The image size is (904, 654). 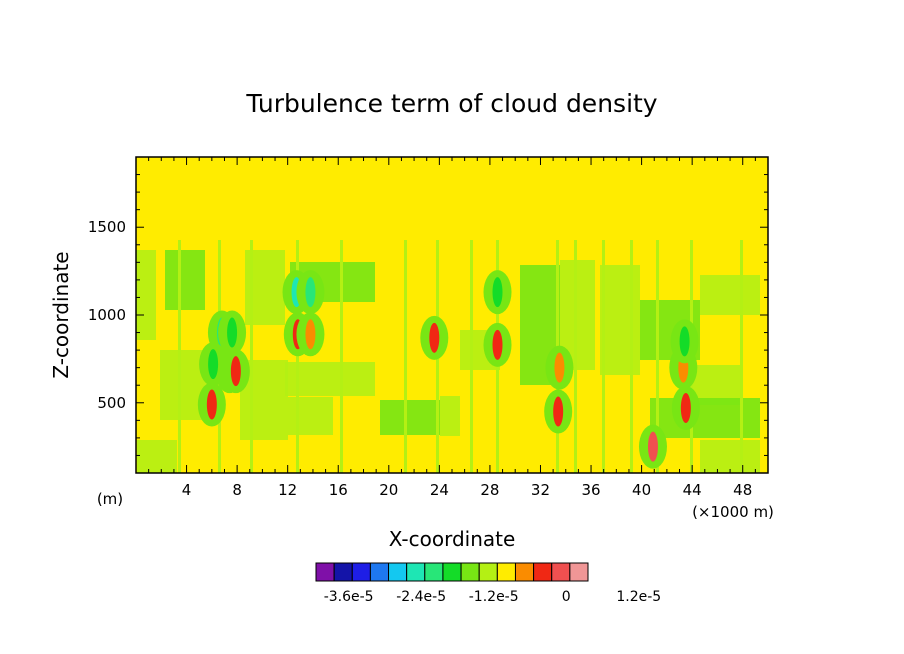 What do you see at coordinates (439, 490) in the screenshot?
I see `x-tick-label: 24` at bounding box center [439, 490].